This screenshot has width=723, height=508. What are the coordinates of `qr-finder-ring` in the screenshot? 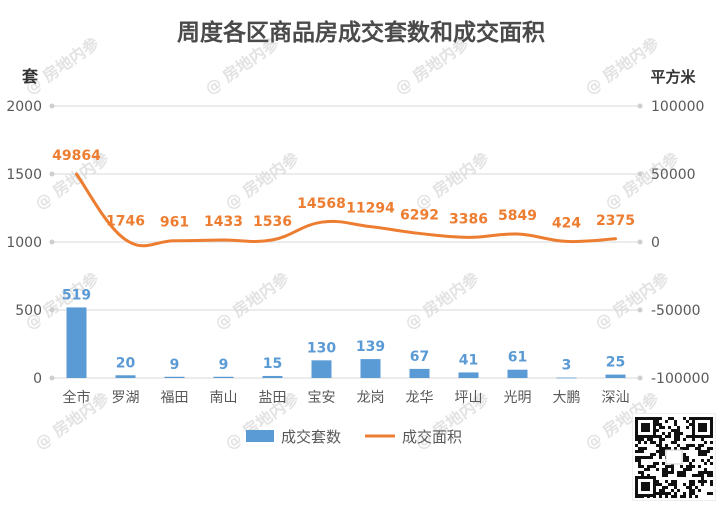 It's located at (645, 427).